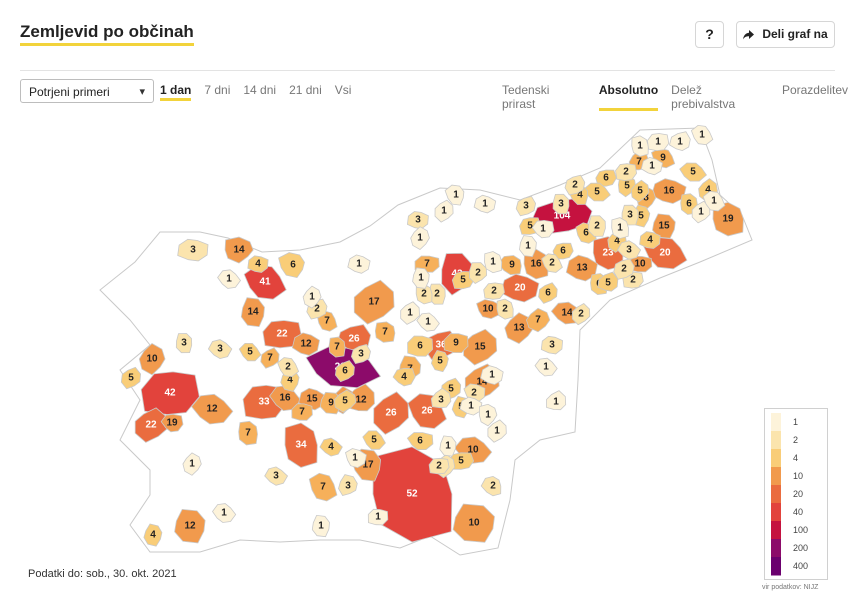 The height and width of the screenshot is (616, 861). I want to click on municipality-95: 3, so click(417, 220).